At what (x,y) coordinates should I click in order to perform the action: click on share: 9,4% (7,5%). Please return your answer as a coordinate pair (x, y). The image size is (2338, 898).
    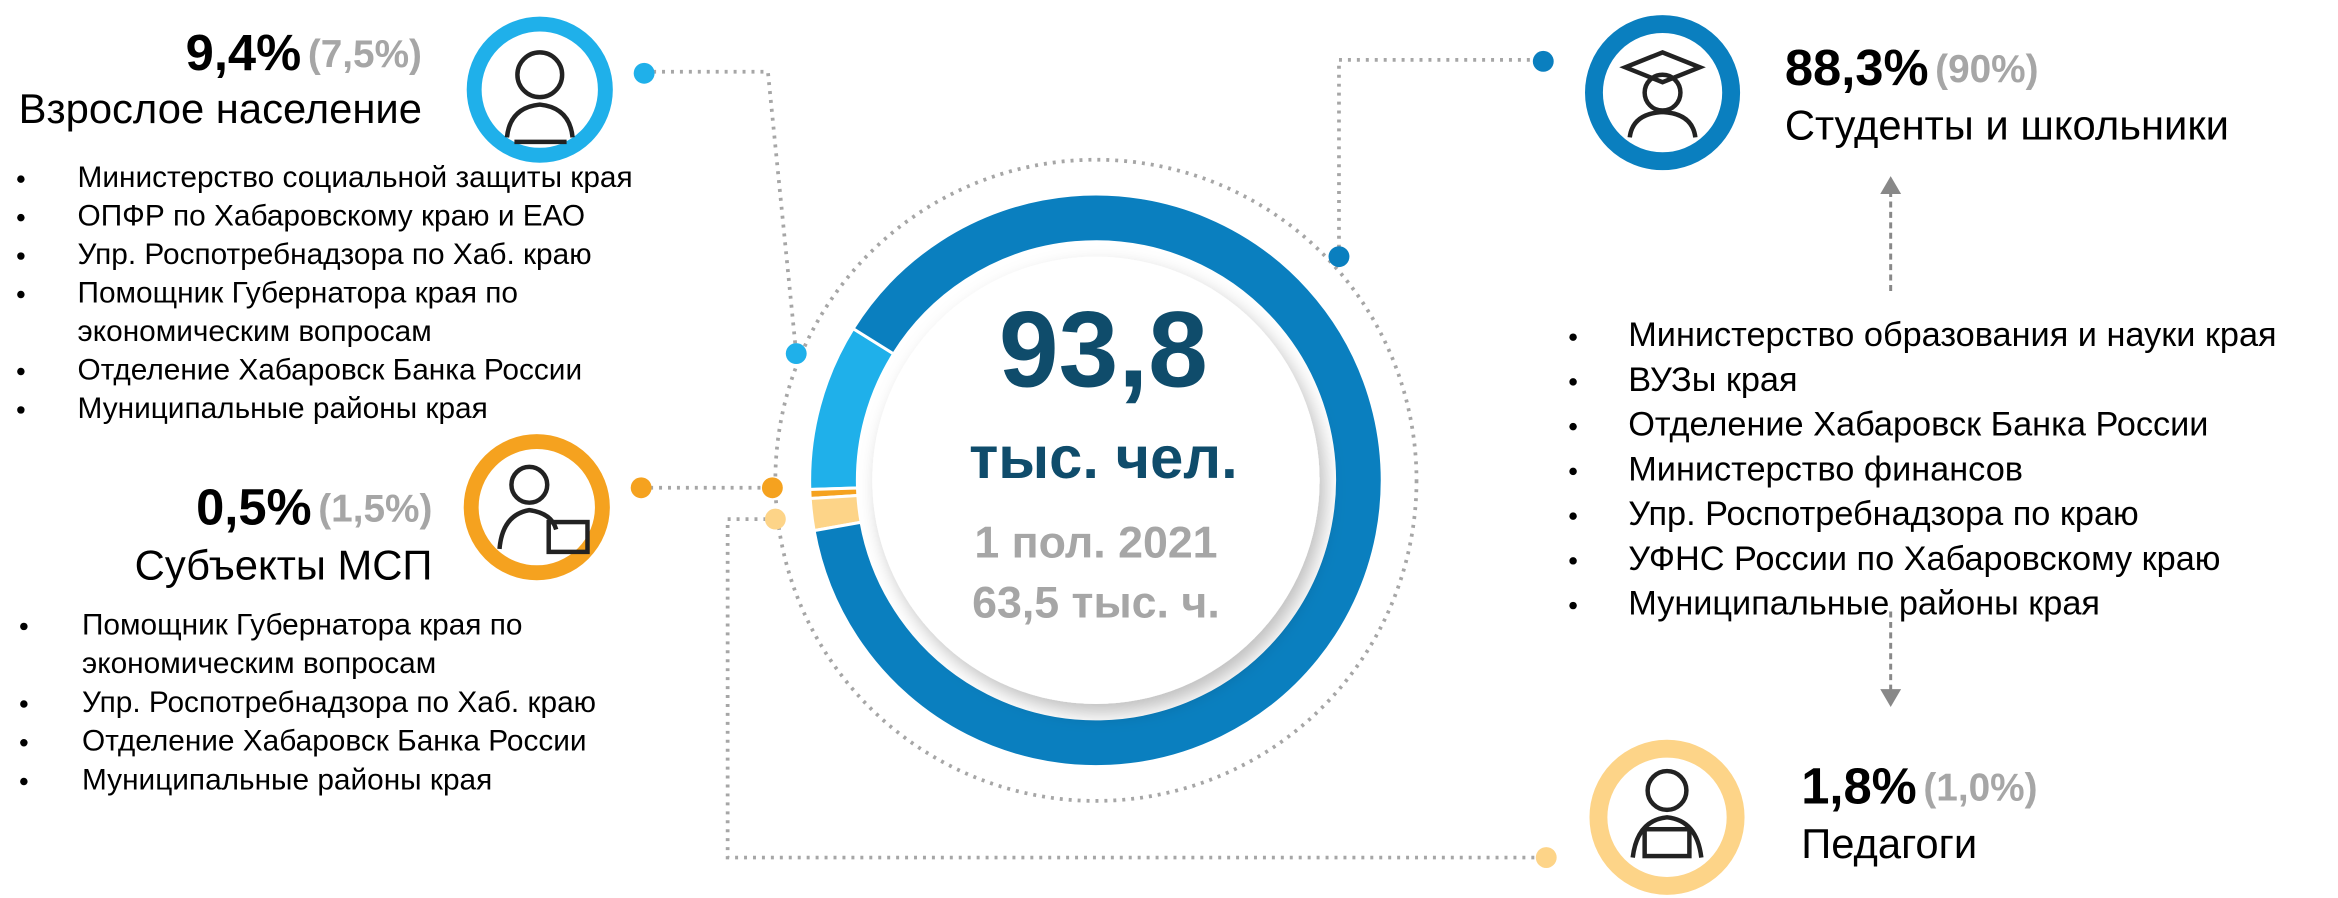
    Looking at the image, I should click on (304, 52).